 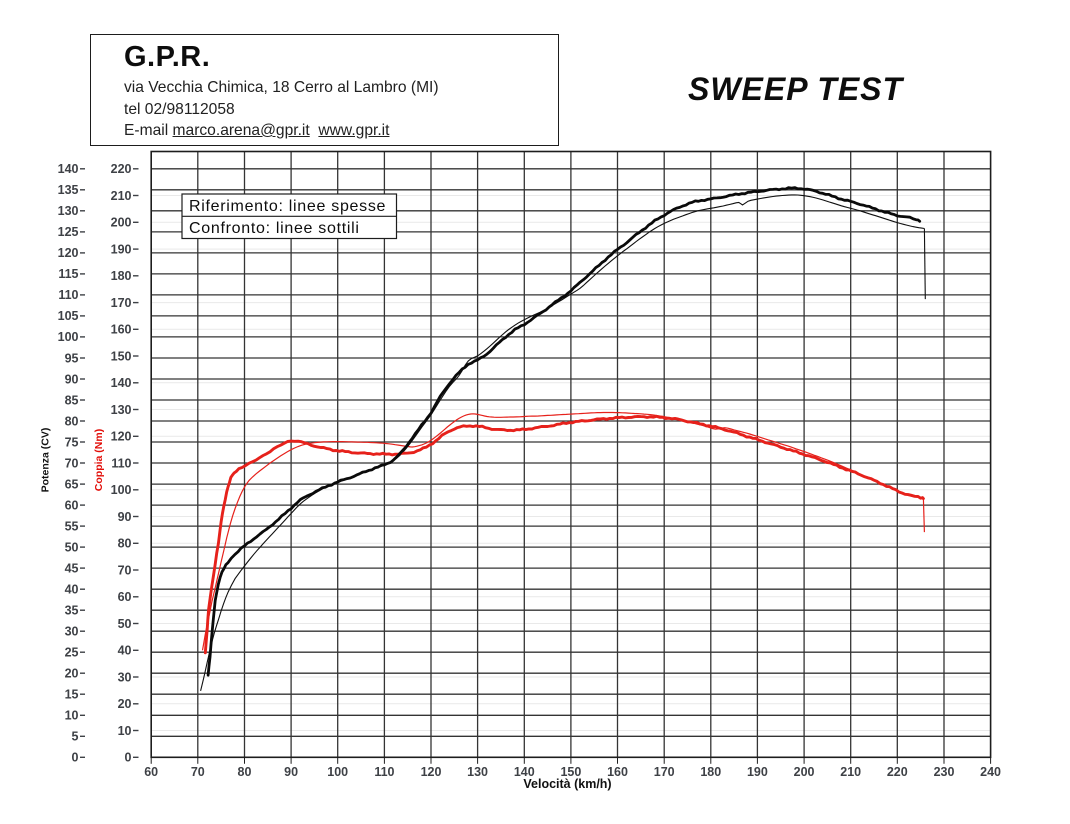 What do you see at coordinates (68, 232) in the screenshot?
I see `svg-text: 125` at bounding box center [68, 232].